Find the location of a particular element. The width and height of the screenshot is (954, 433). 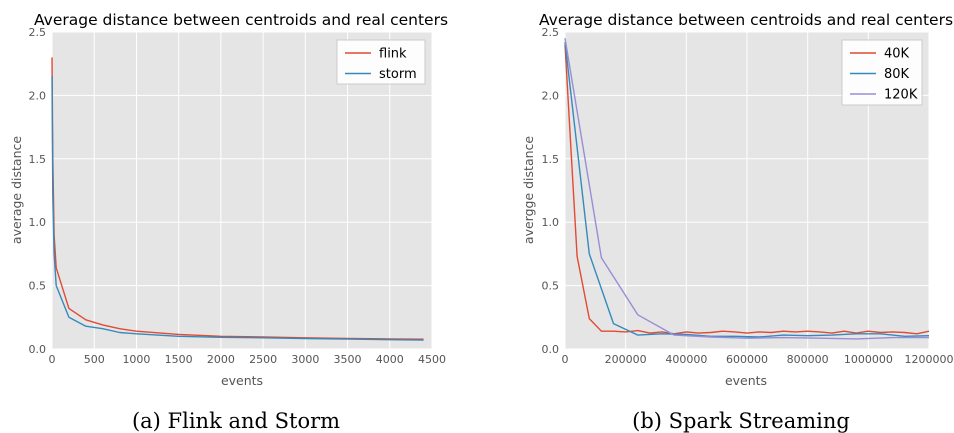

legend-label: 120K is located at coordinates (901, 95).